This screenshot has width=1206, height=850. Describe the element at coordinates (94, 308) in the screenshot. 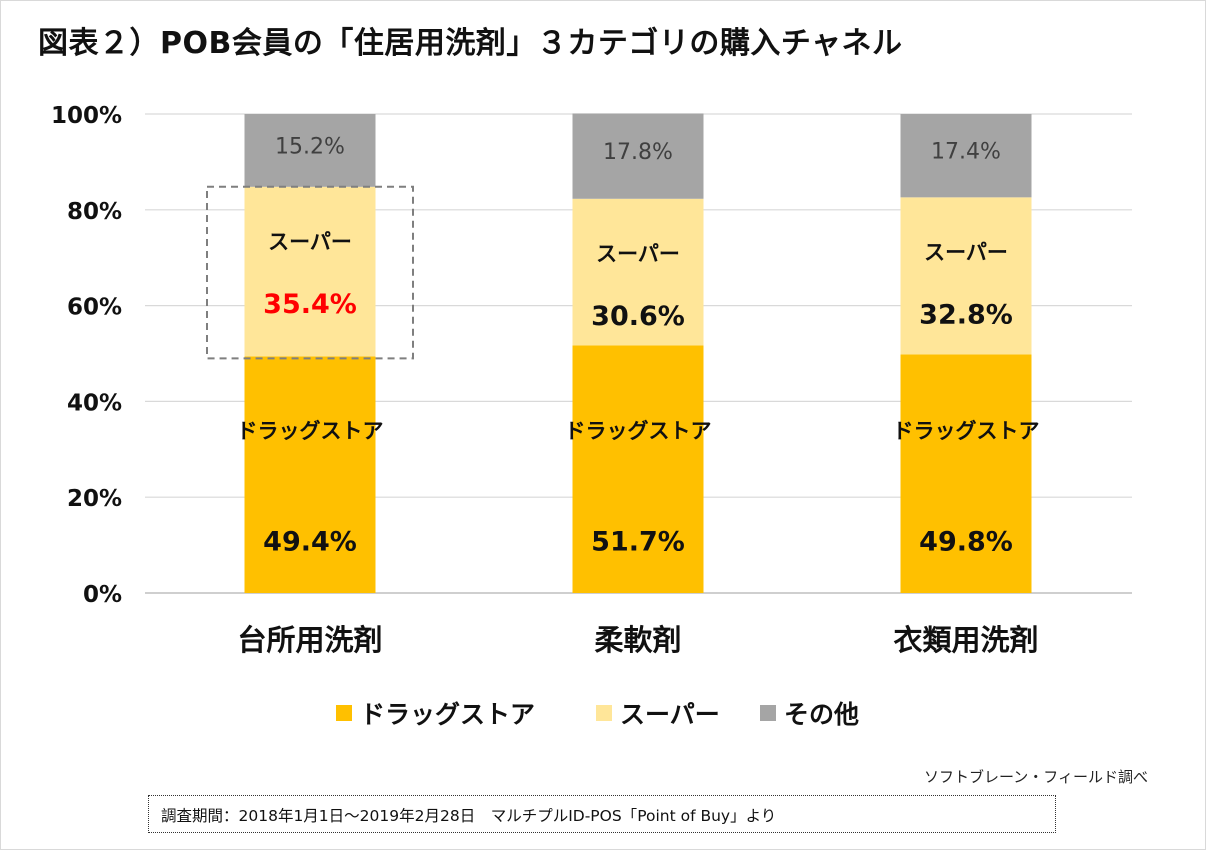

I see `y-tick-label: 60%` at that location.